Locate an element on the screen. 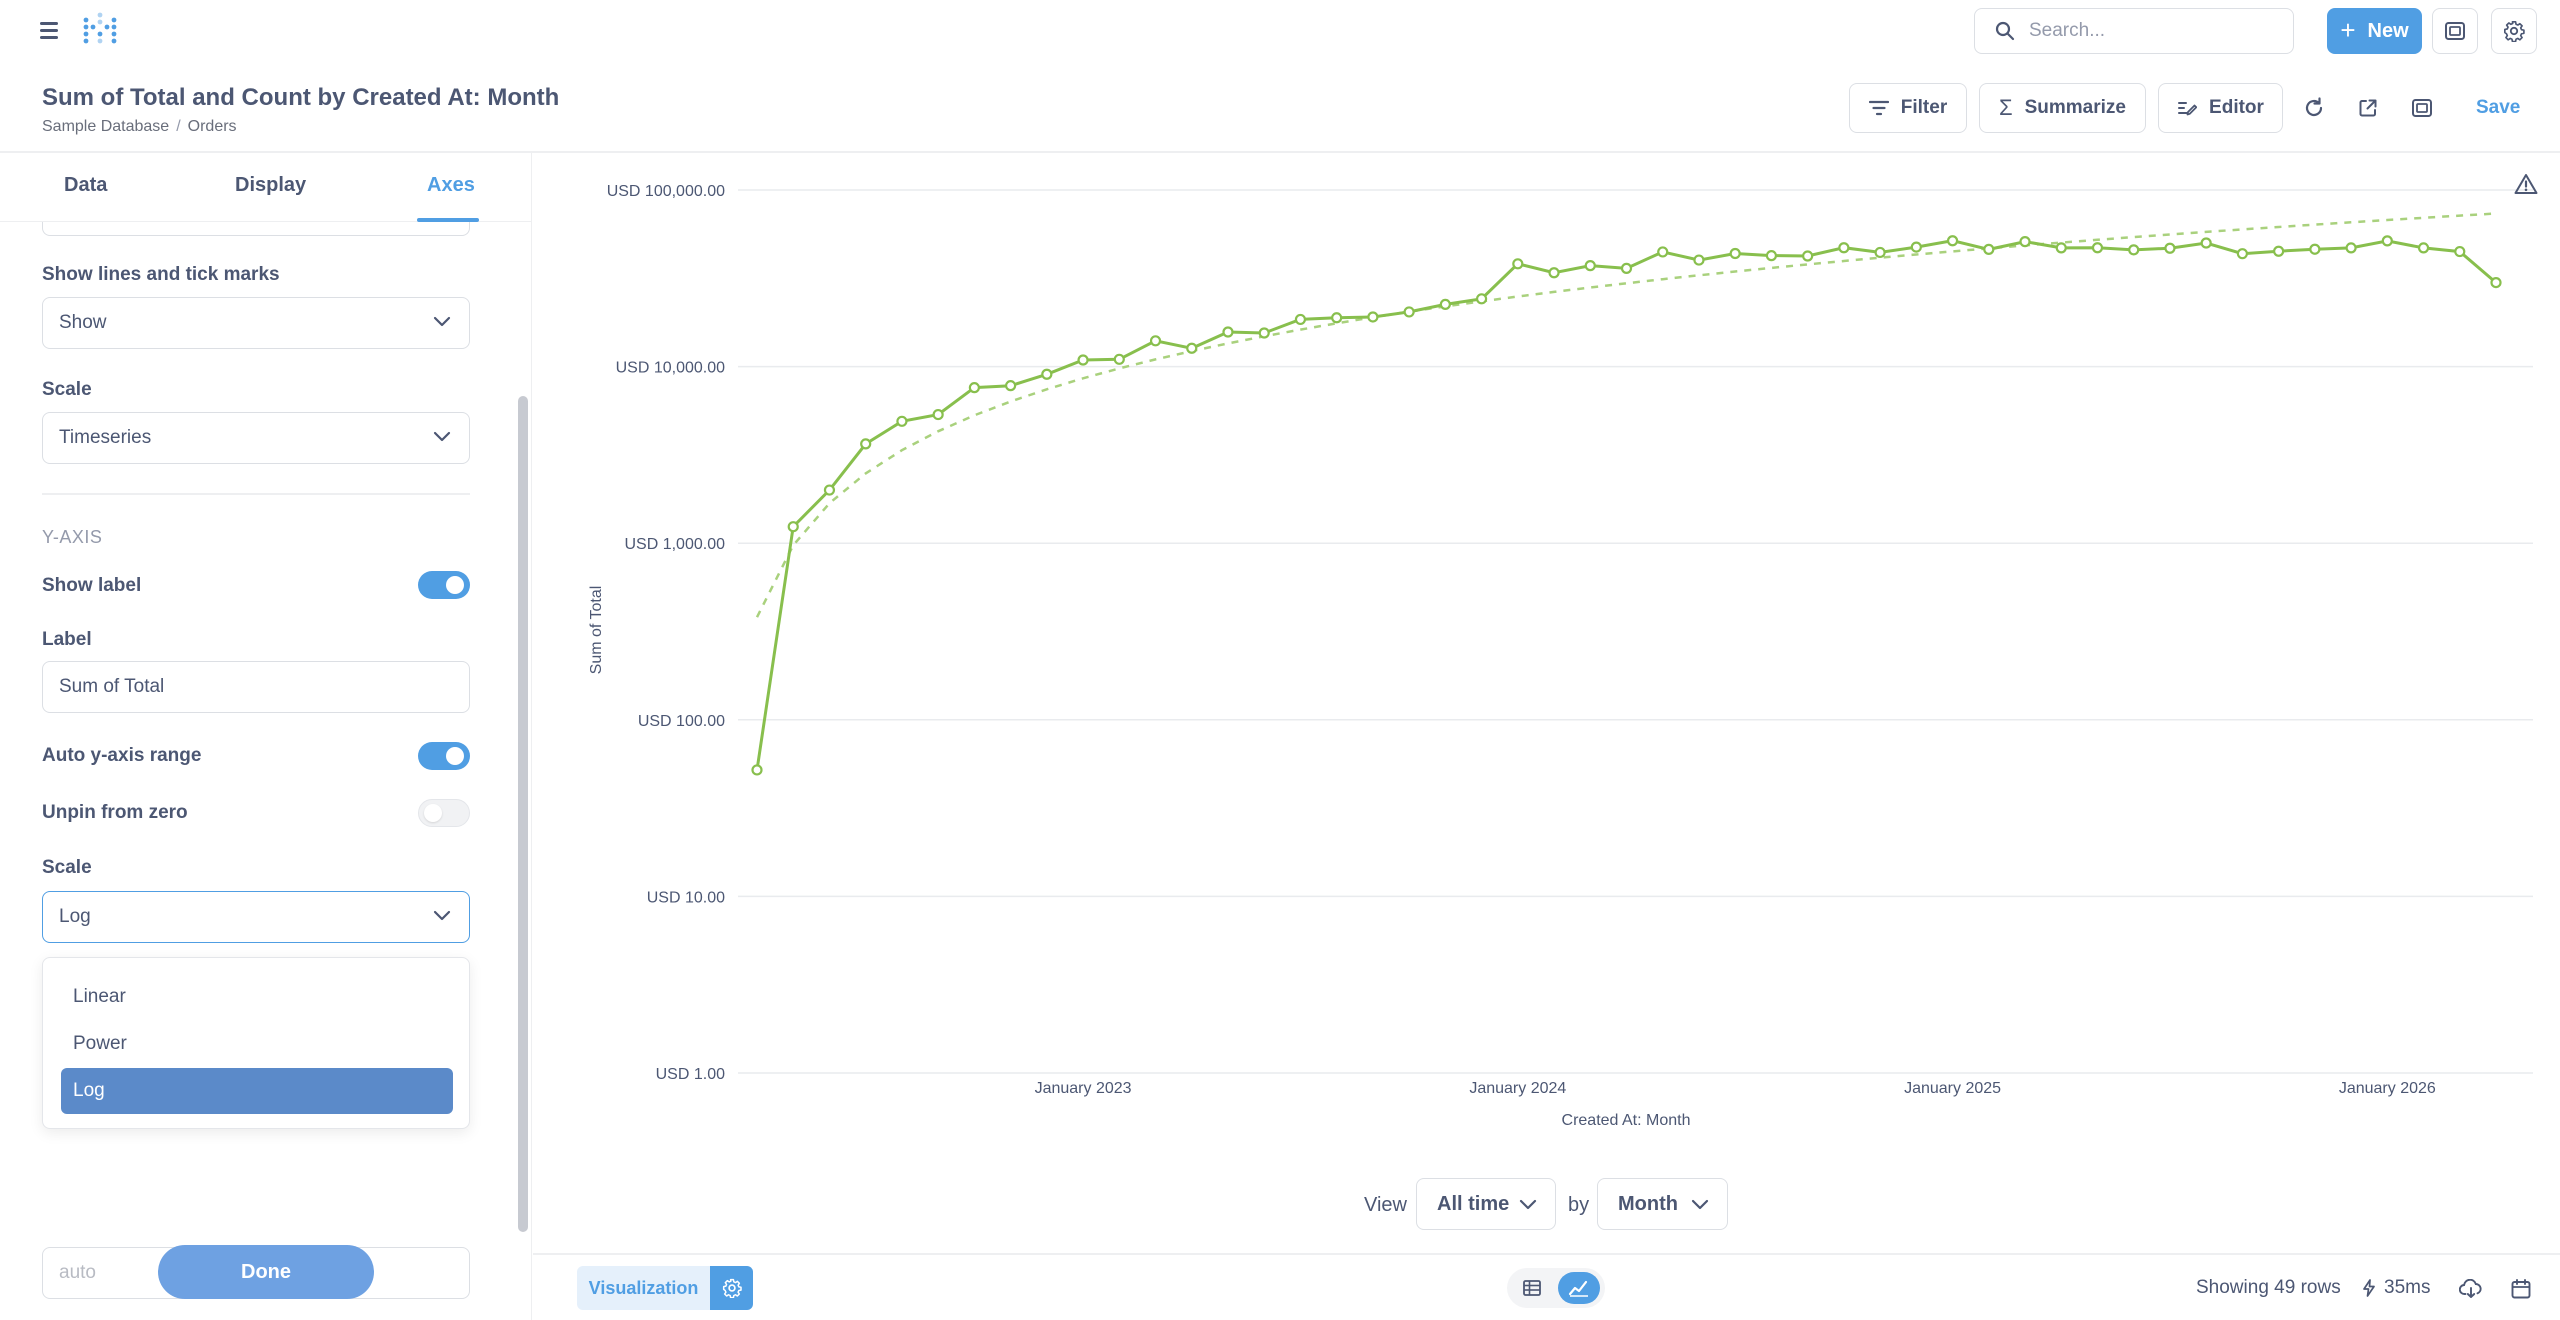  scale-option-log: Log is located at coordinates (257, 1091).